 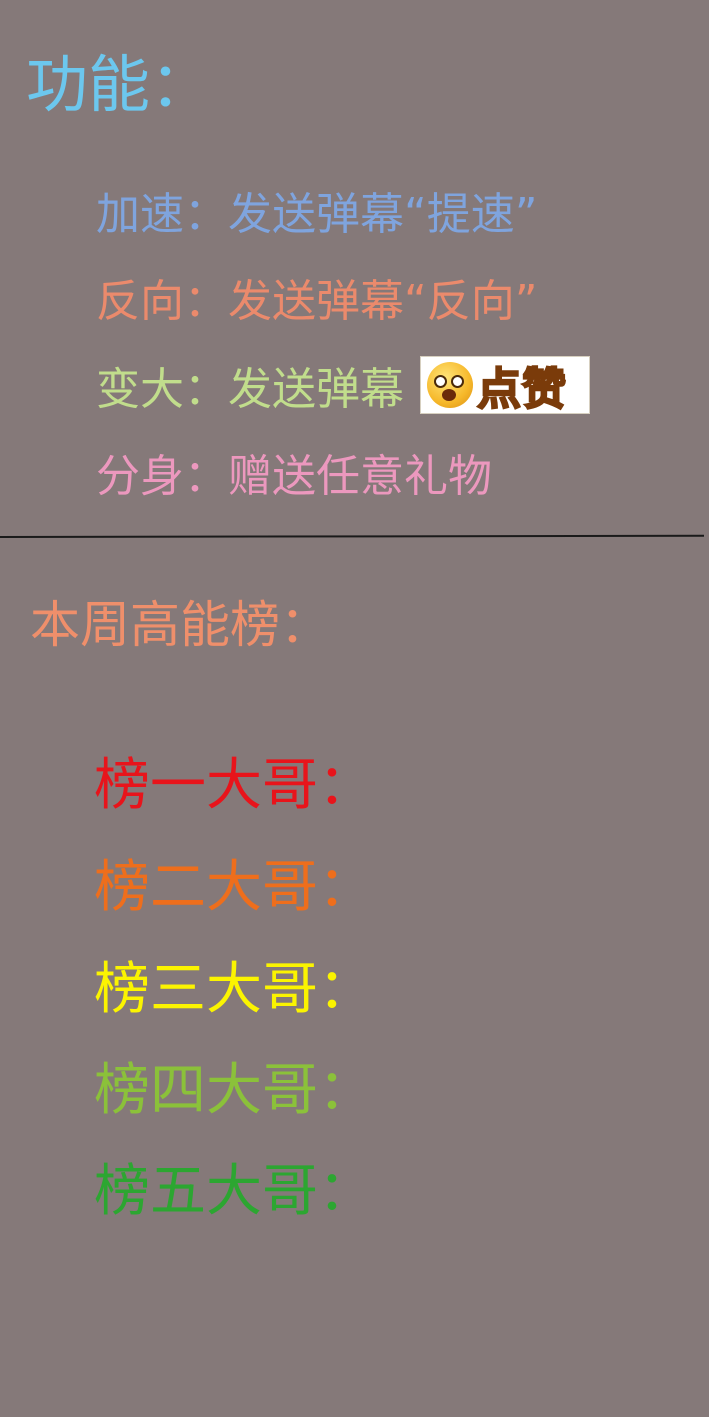 What do you see at coordinates (352, 536) in the screenshot?
I see `section-divider` at bounding box center [352, 536].